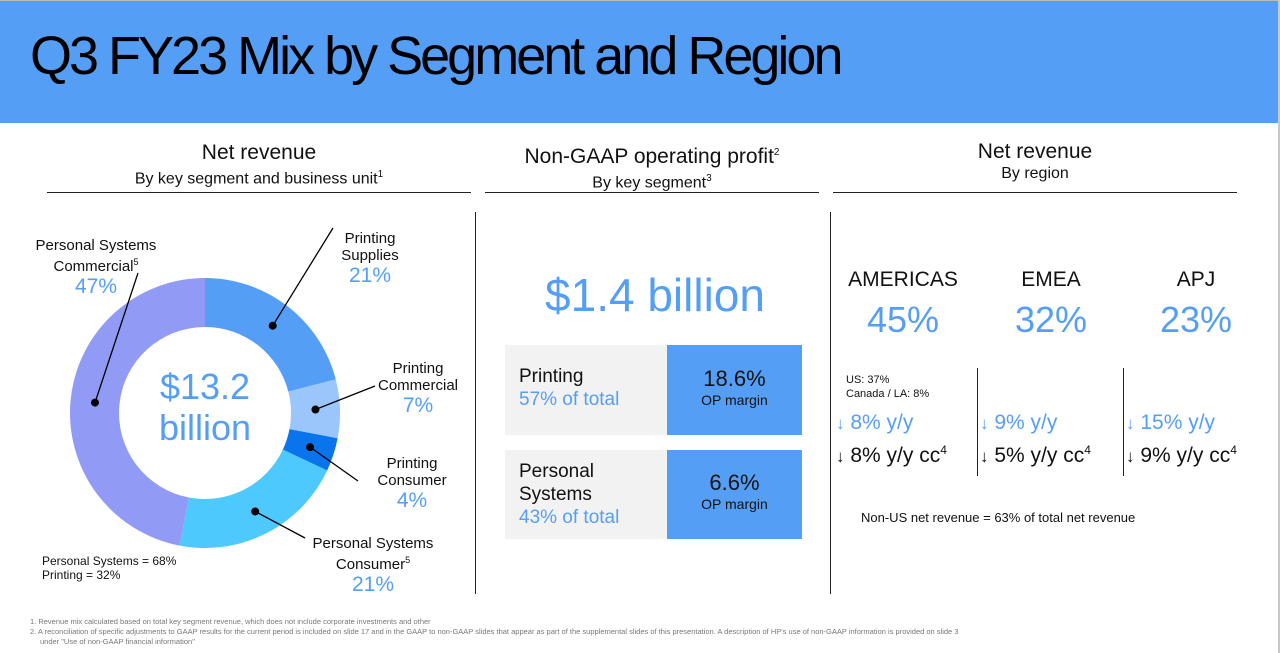 The width and height of the screenshot is (1280, 653). Describe the element at coordinates (109, 561) in the screenshot. I see `ps-mix: Personal Systems = 68%` at that location.